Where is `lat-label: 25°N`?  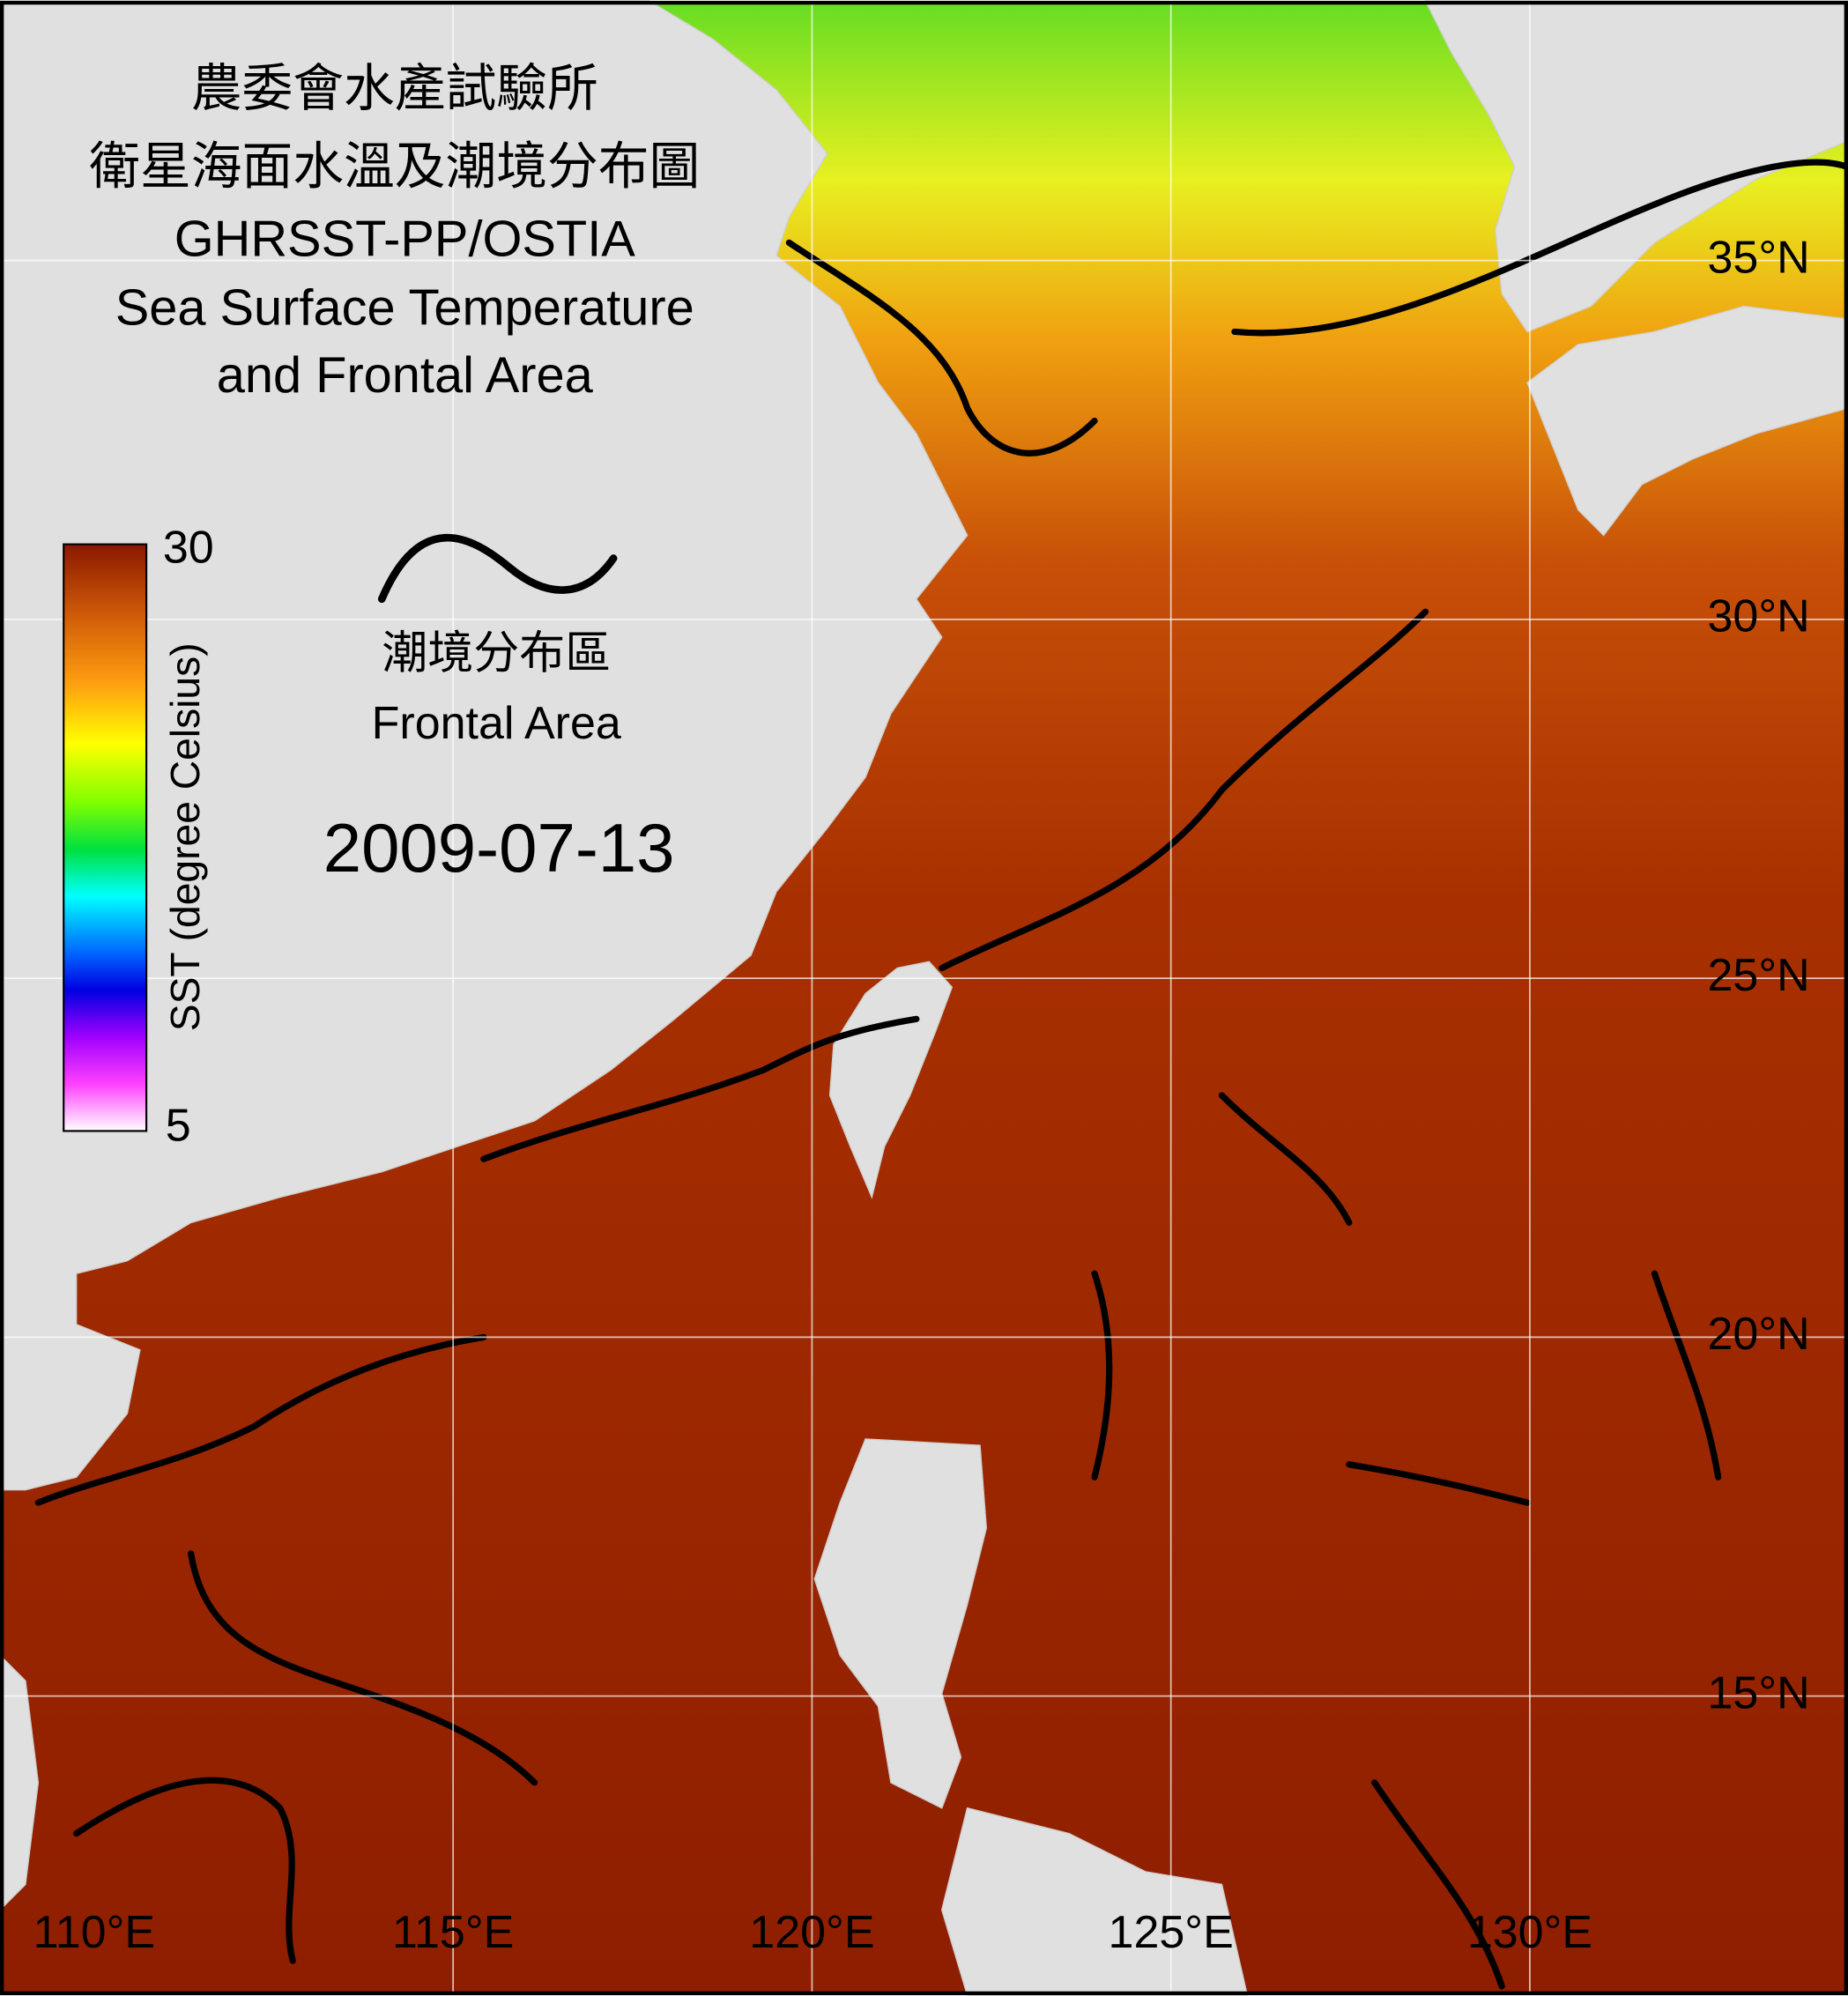
lat-label: 25°N is located at coordinates (1759, 975).